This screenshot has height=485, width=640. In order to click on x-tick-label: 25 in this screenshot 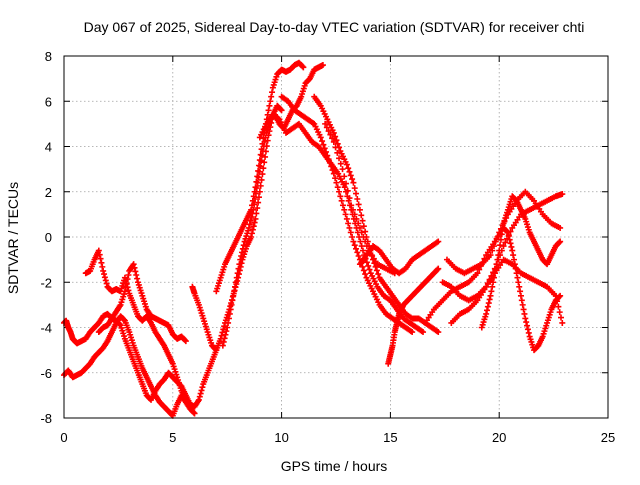, I will do `click(608, 437)`.